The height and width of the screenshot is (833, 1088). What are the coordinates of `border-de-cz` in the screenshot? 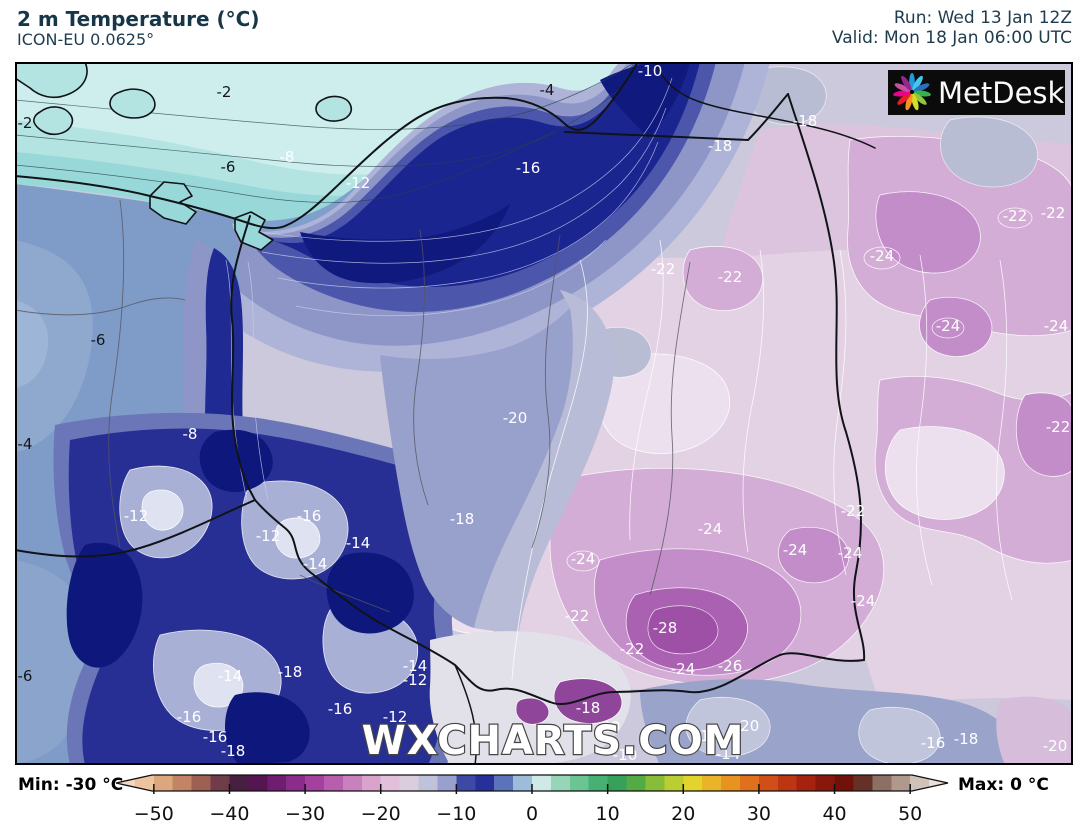 It's located at (135, 528).